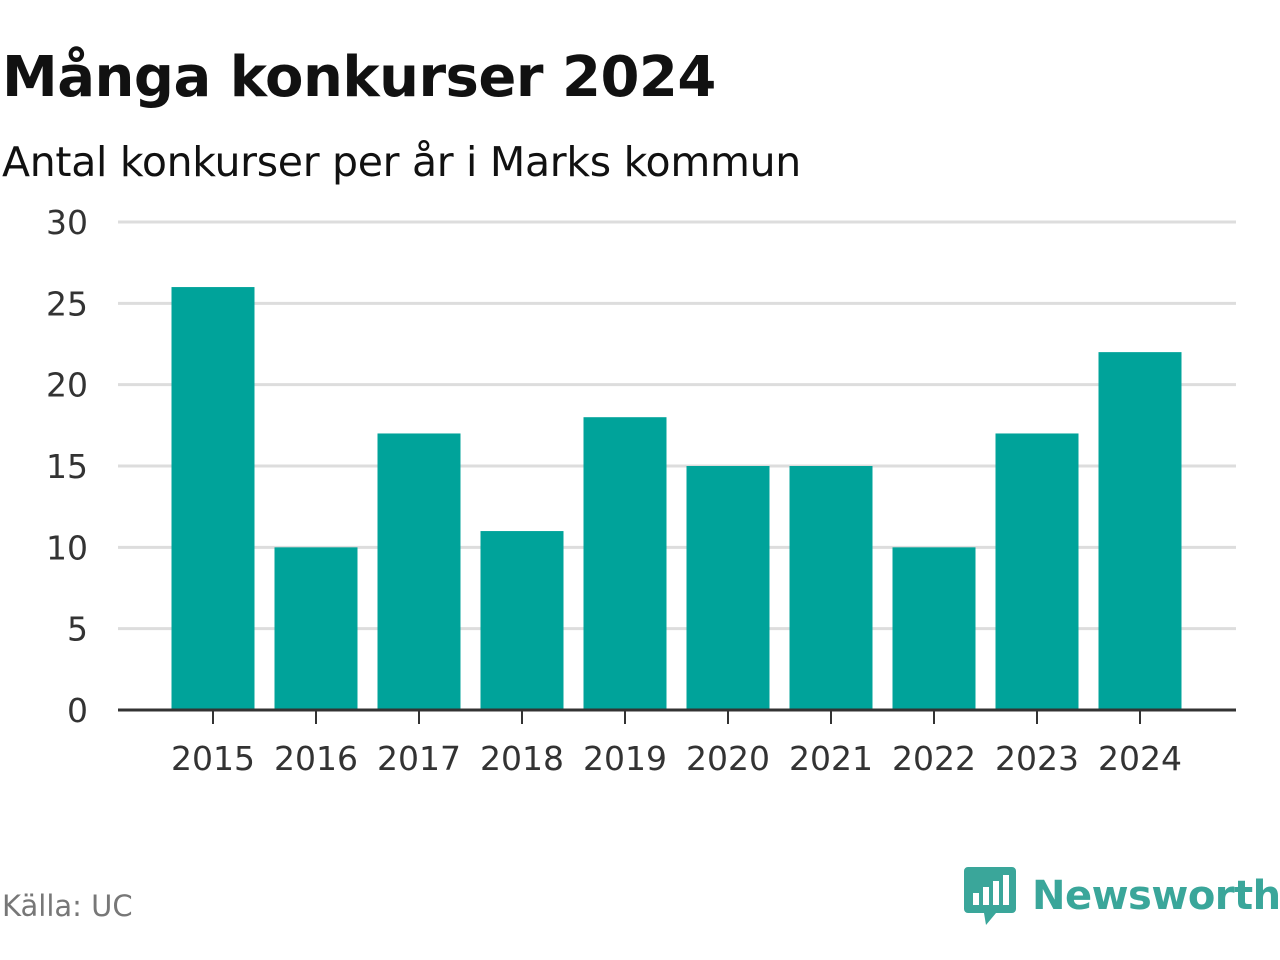 The image size is (1280, 960). Describe the element at coordinates (67, 906) in the screenshot. I see `source-note: Källa: UC` at that location.